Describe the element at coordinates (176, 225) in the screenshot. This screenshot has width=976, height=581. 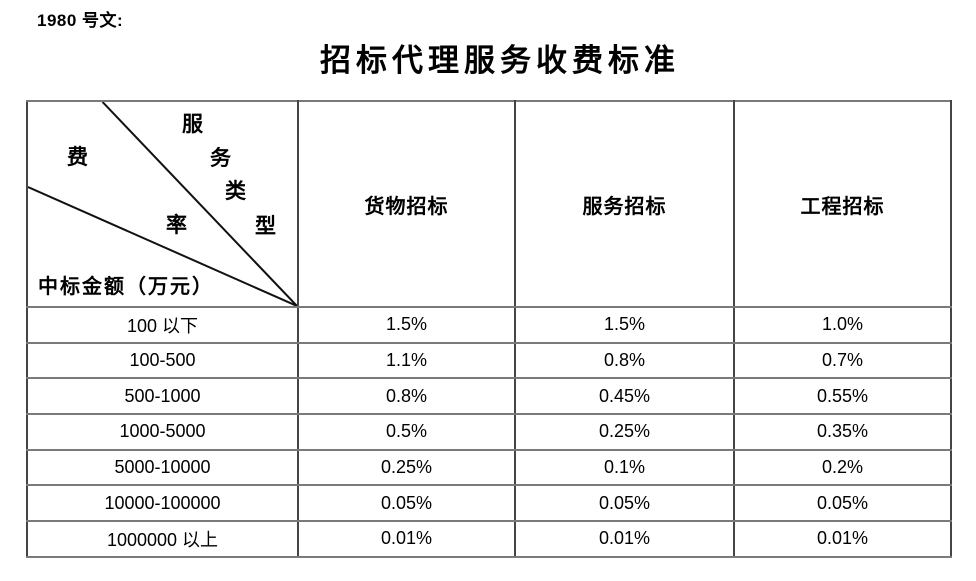
I see `corner-left-axis-char: 率` at that location.